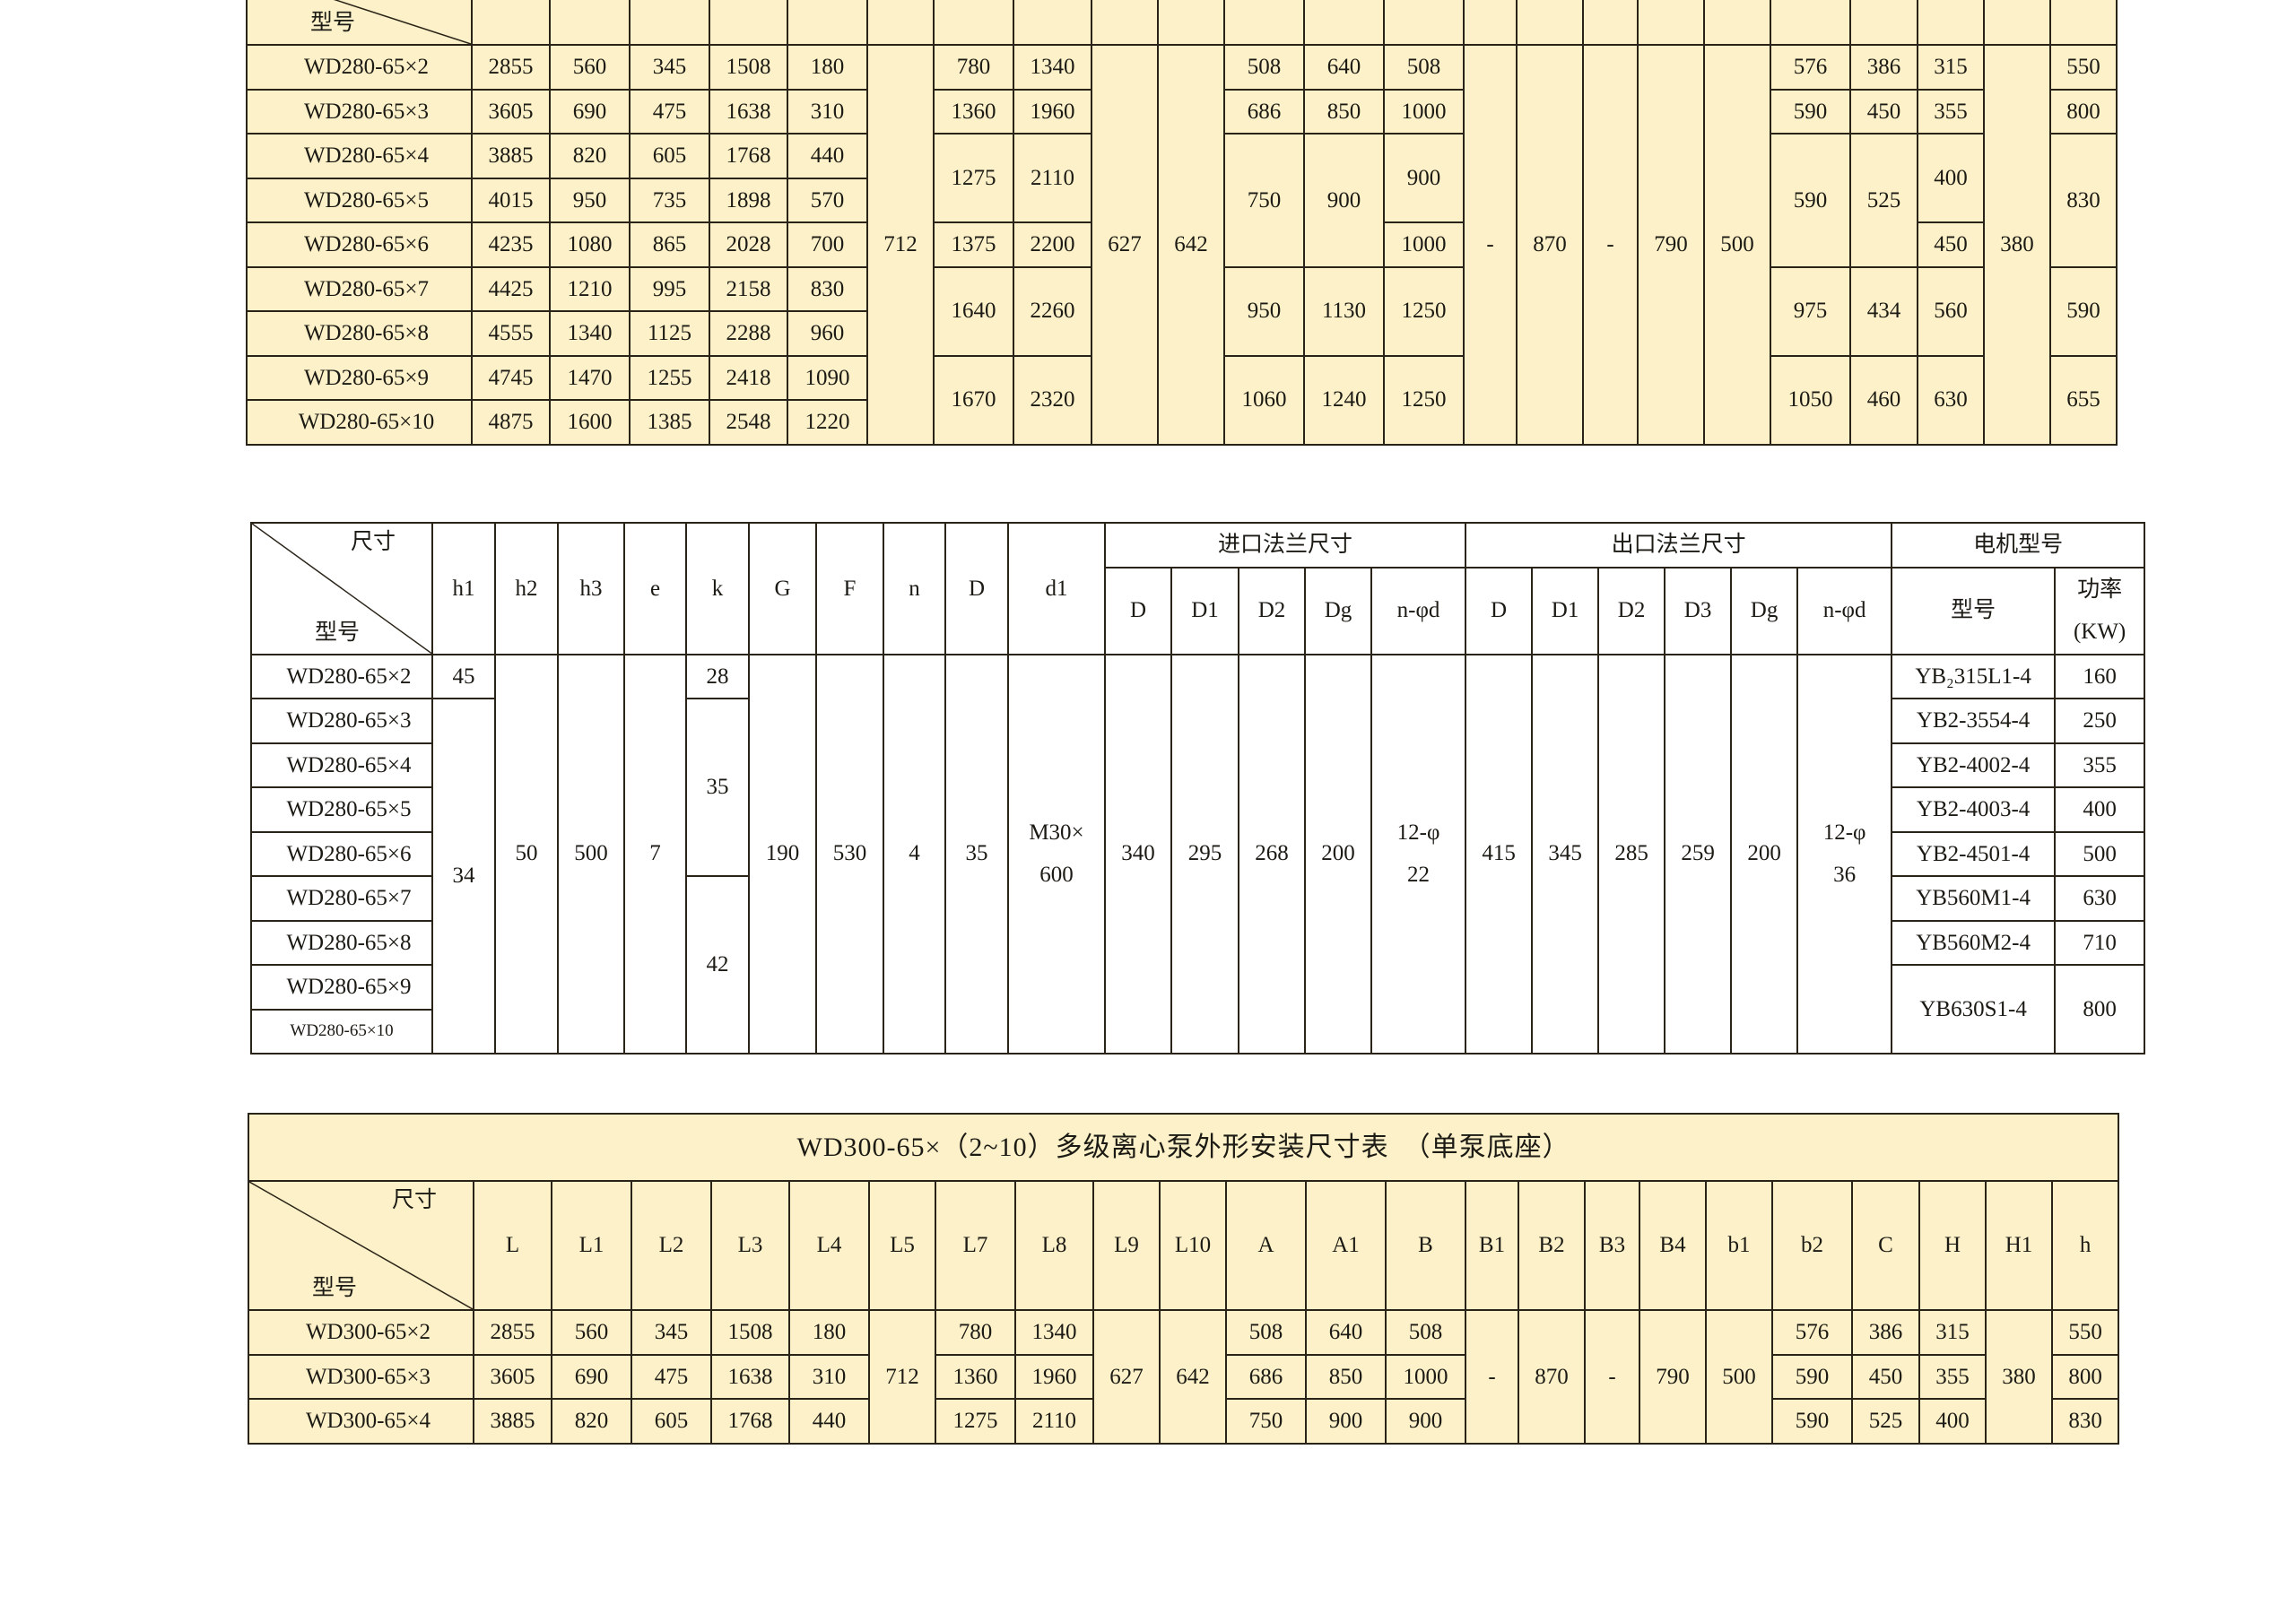  Describe the element at coordinates (1344, 400) in the screenshot. I see `value-cell: 1240` at that location.